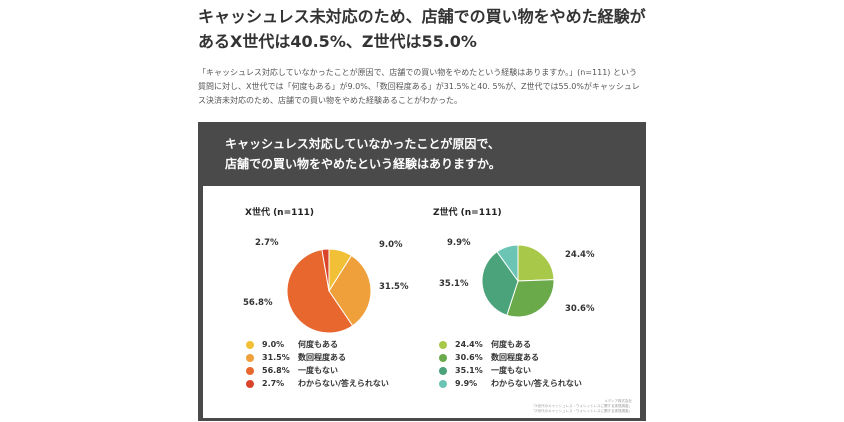  I want to click on legend-item: 31.5% 数回程度ある, so click(317, 357).